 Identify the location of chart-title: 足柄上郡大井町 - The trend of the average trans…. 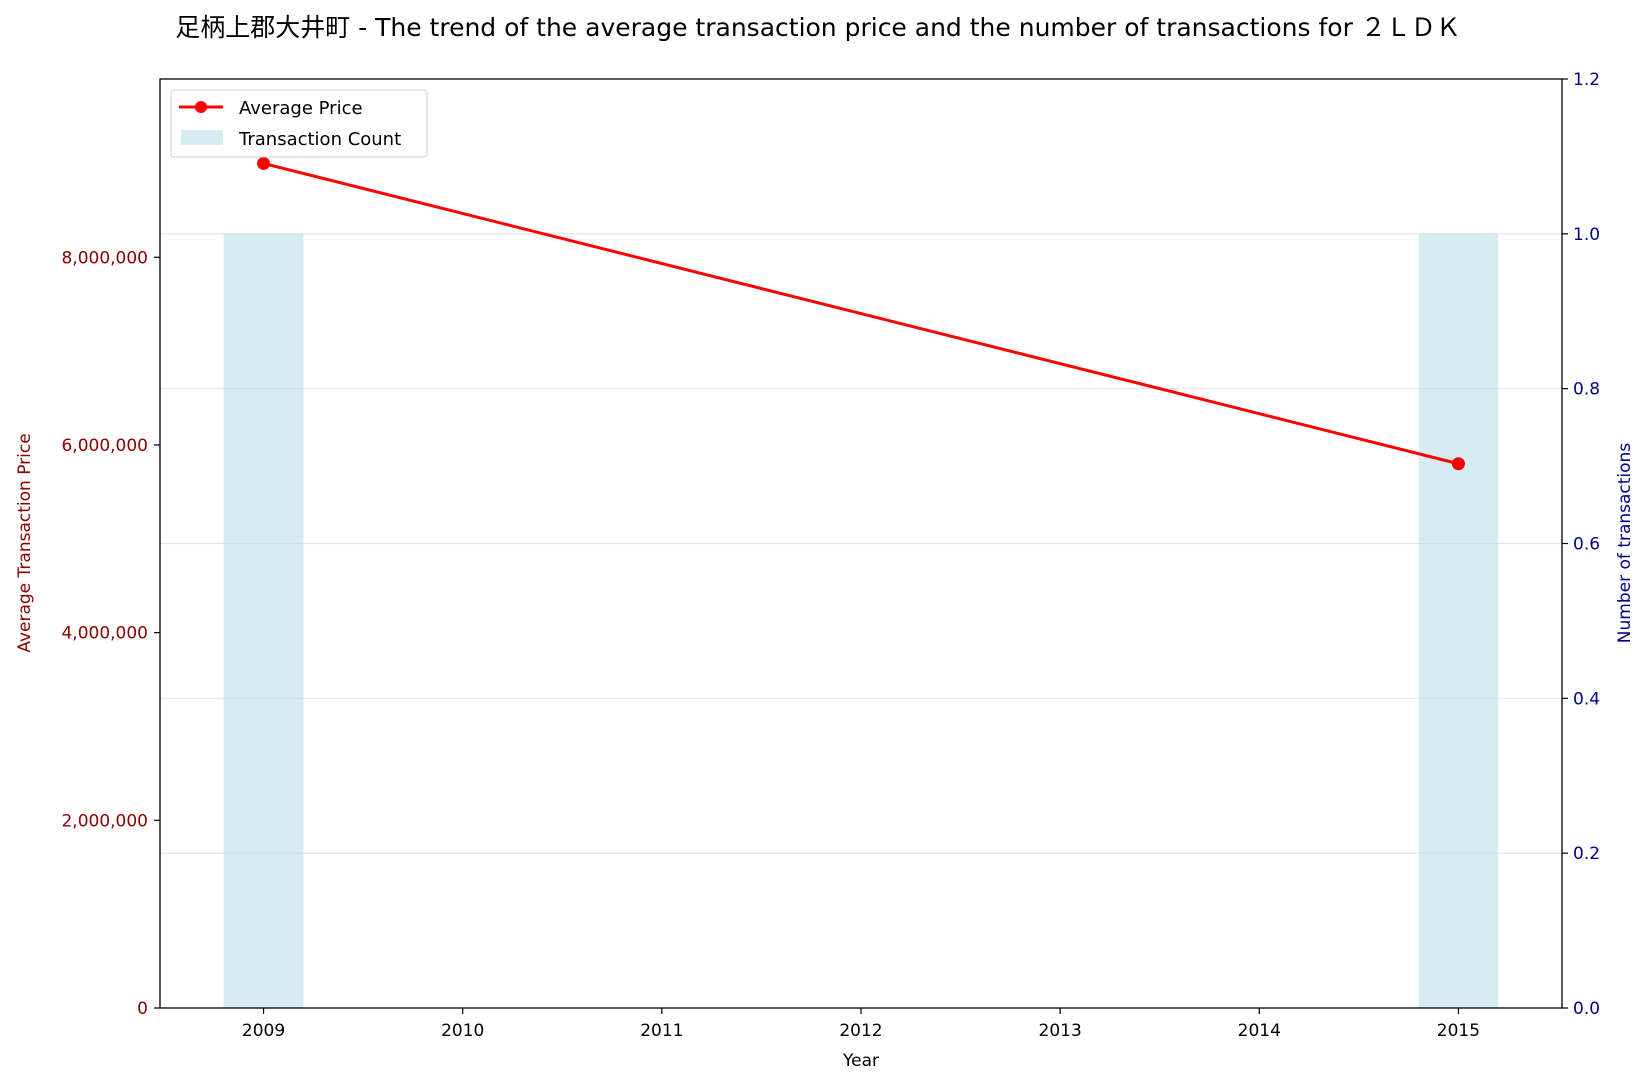
(818, 27).